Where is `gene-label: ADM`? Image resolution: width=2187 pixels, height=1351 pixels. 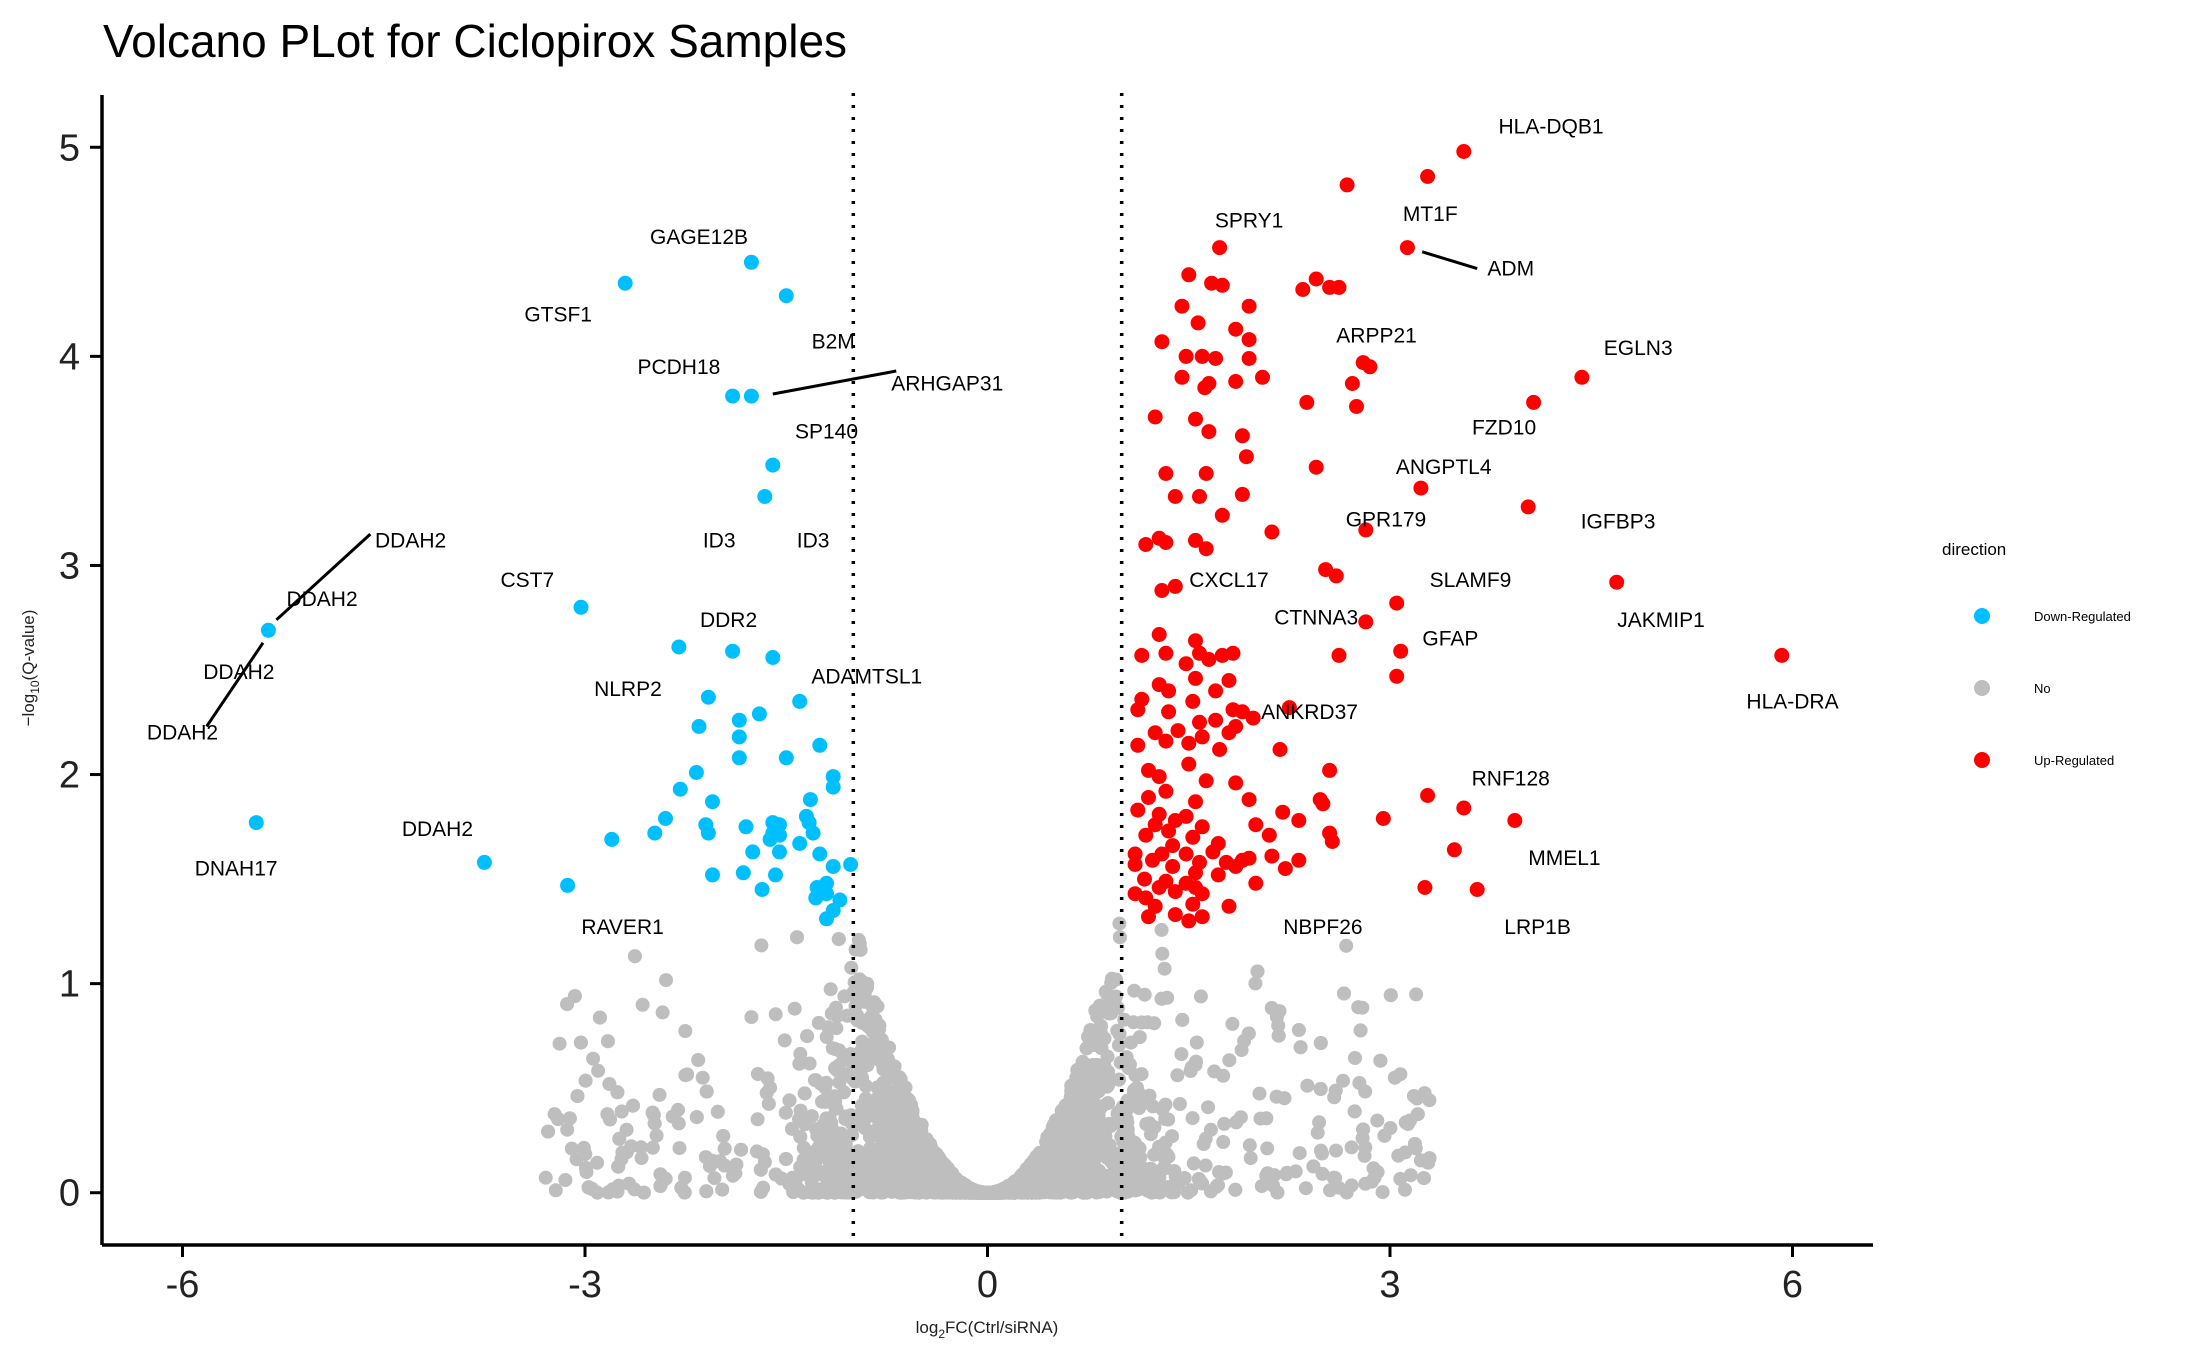 gene-label: ADM is located at coordinates (1510, 269).